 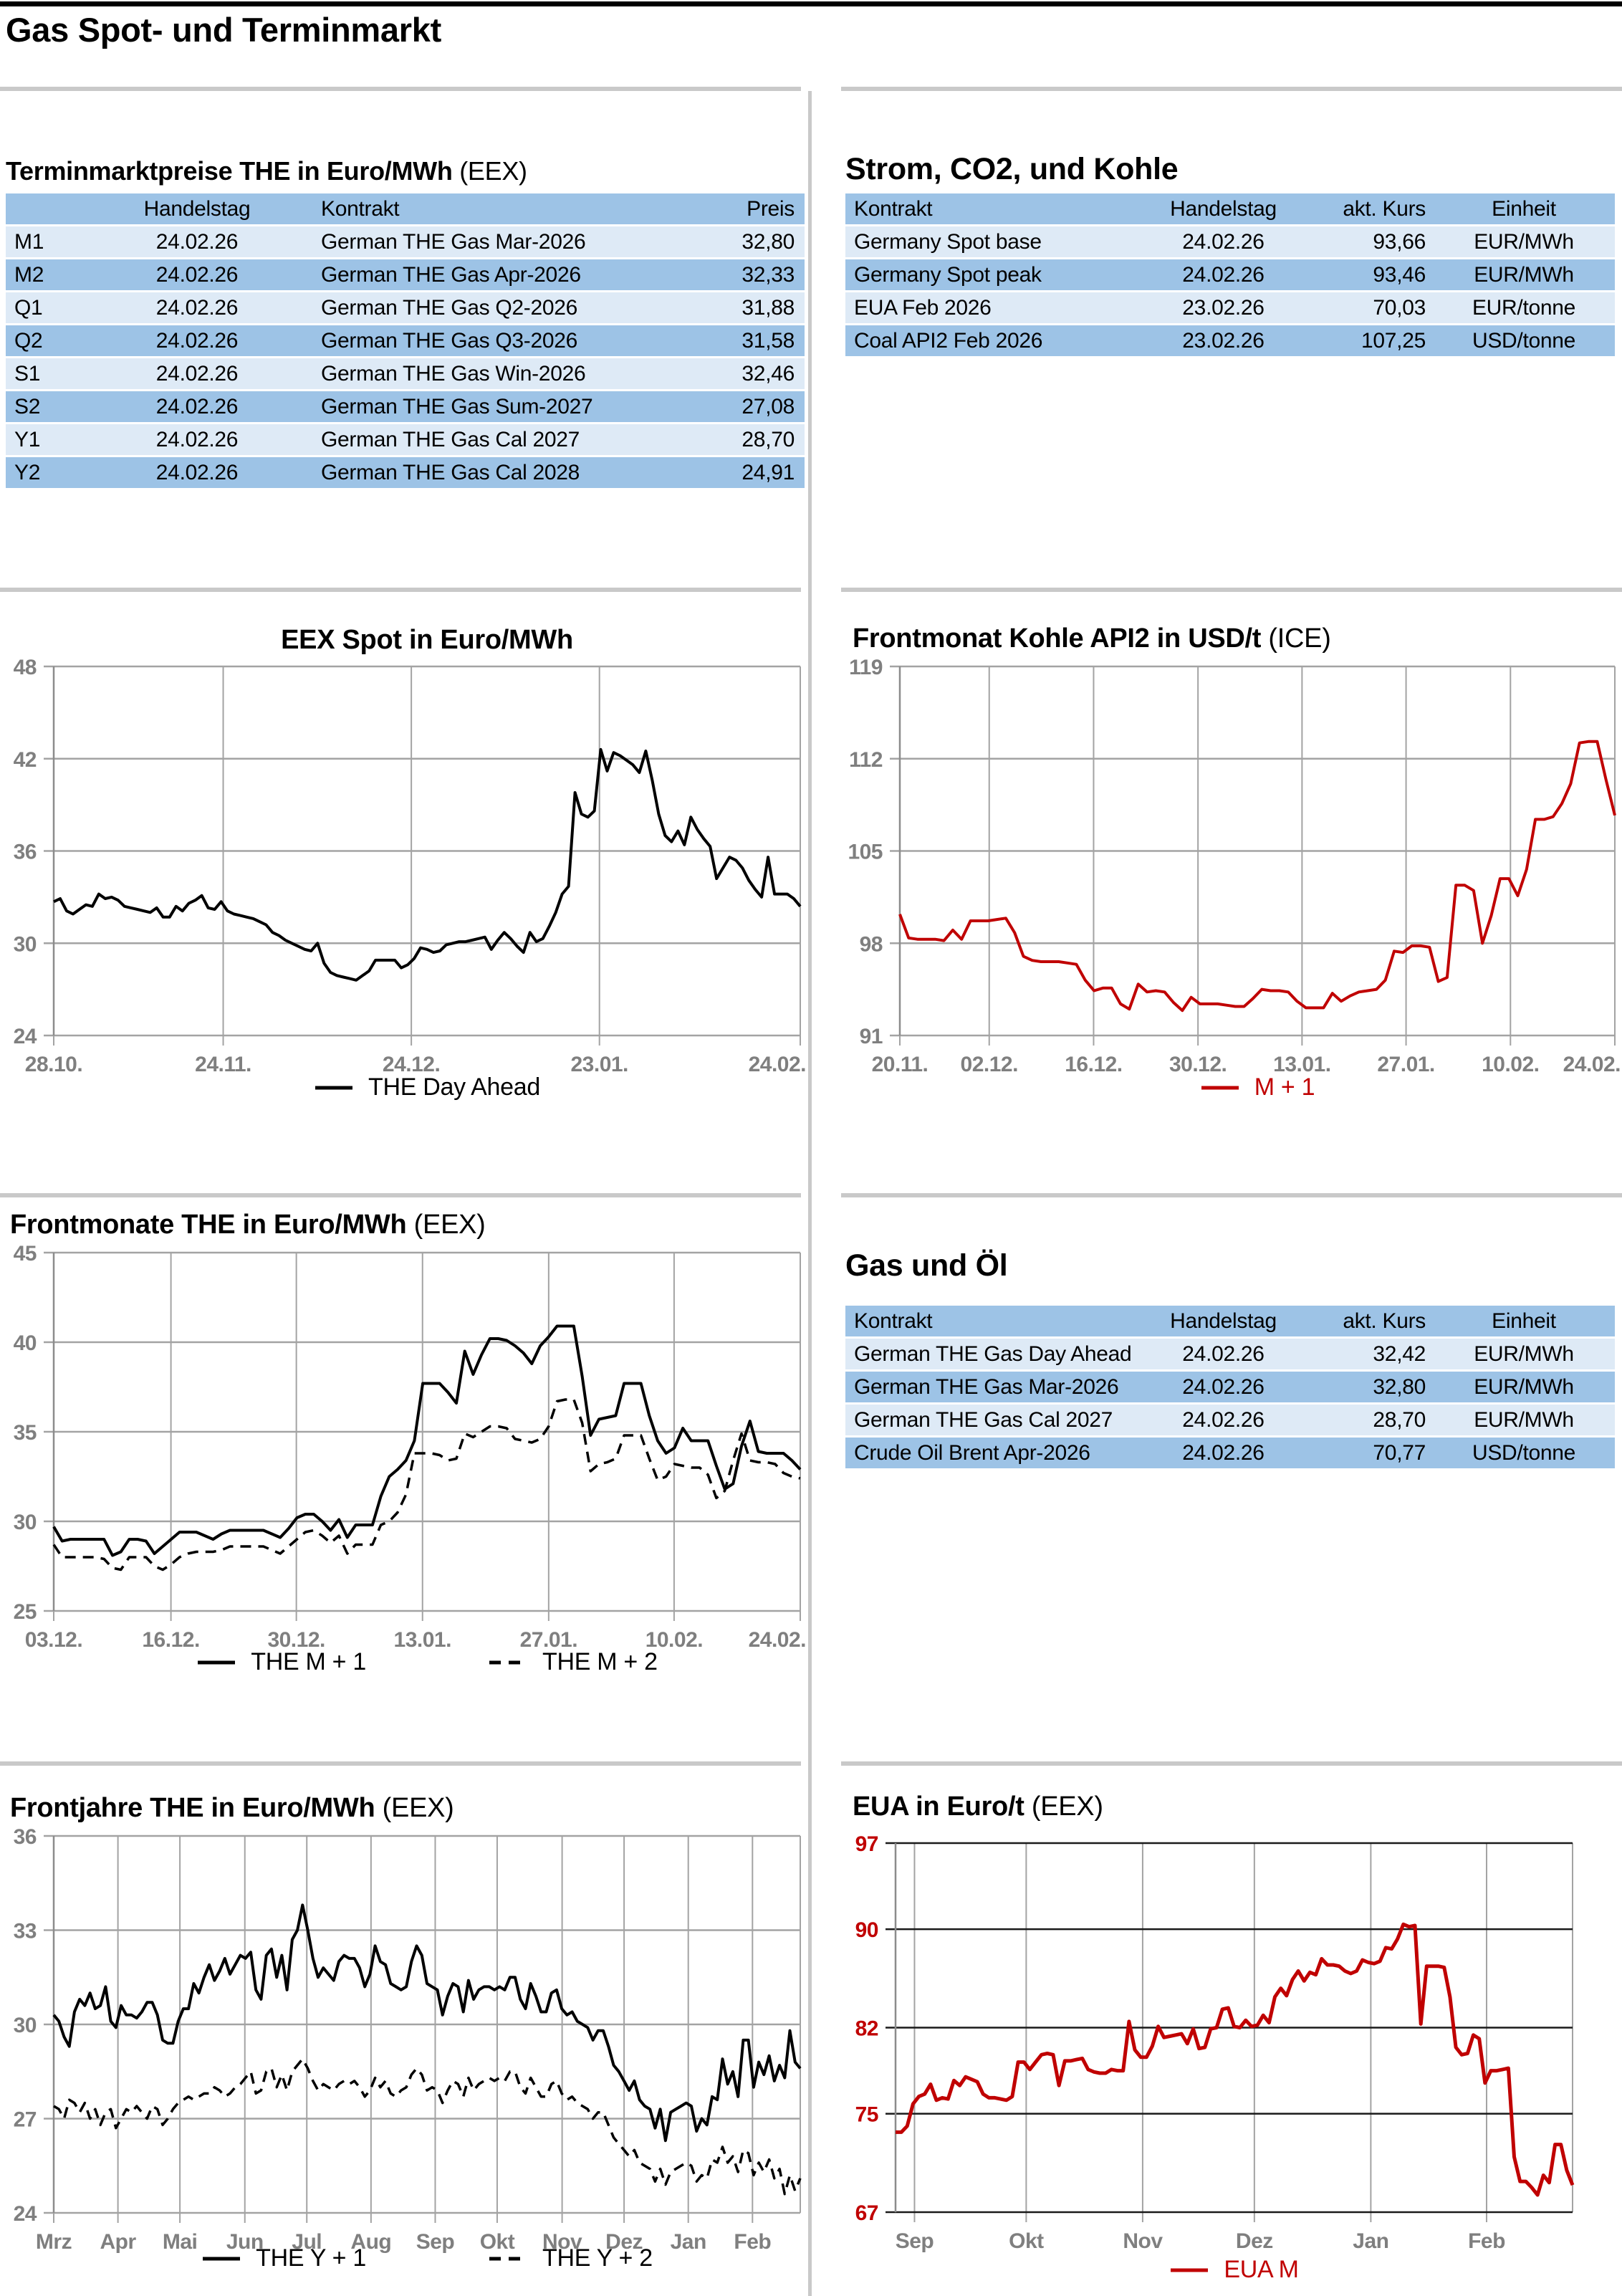 I want to click on table-cell: 28,70, so click(x=1399, y=1420).